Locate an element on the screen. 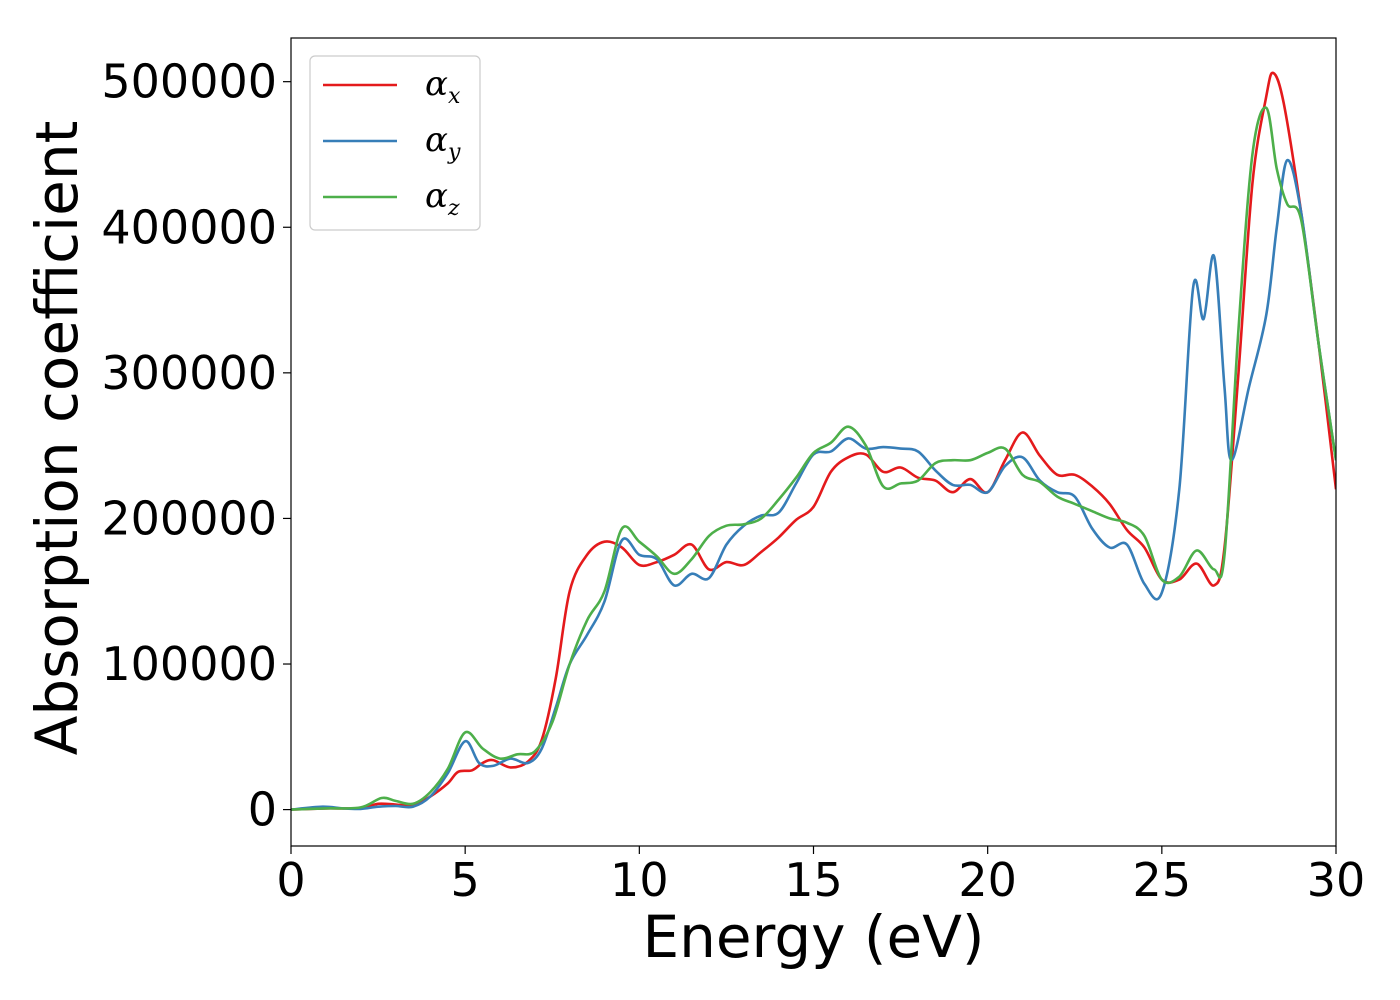  x-tick-label: 20 is located at coordinates (987, 880).